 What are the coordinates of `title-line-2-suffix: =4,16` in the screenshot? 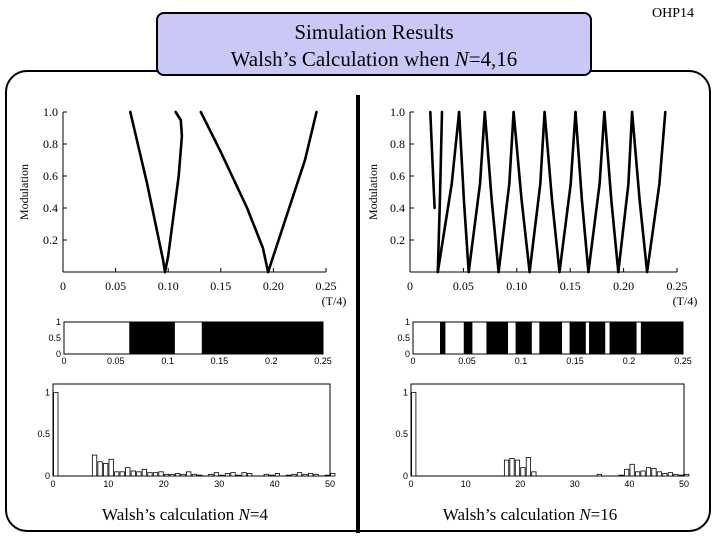 It's located at (493, 59).